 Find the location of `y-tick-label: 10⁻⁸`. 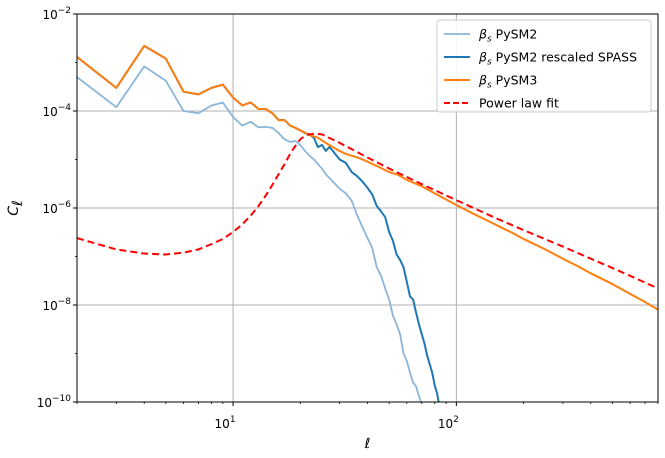

y-tick-label: 10⁻⁸ is located at coordinates (56, 305).